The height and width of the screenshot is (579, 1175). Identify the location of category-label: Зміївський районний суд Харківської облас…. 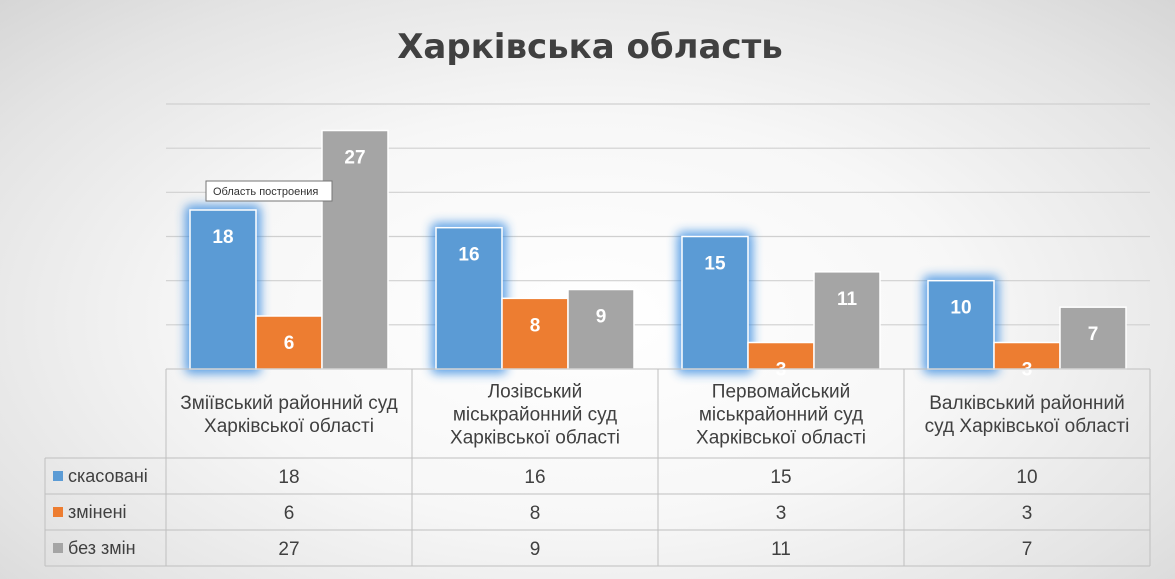
(288, 415).